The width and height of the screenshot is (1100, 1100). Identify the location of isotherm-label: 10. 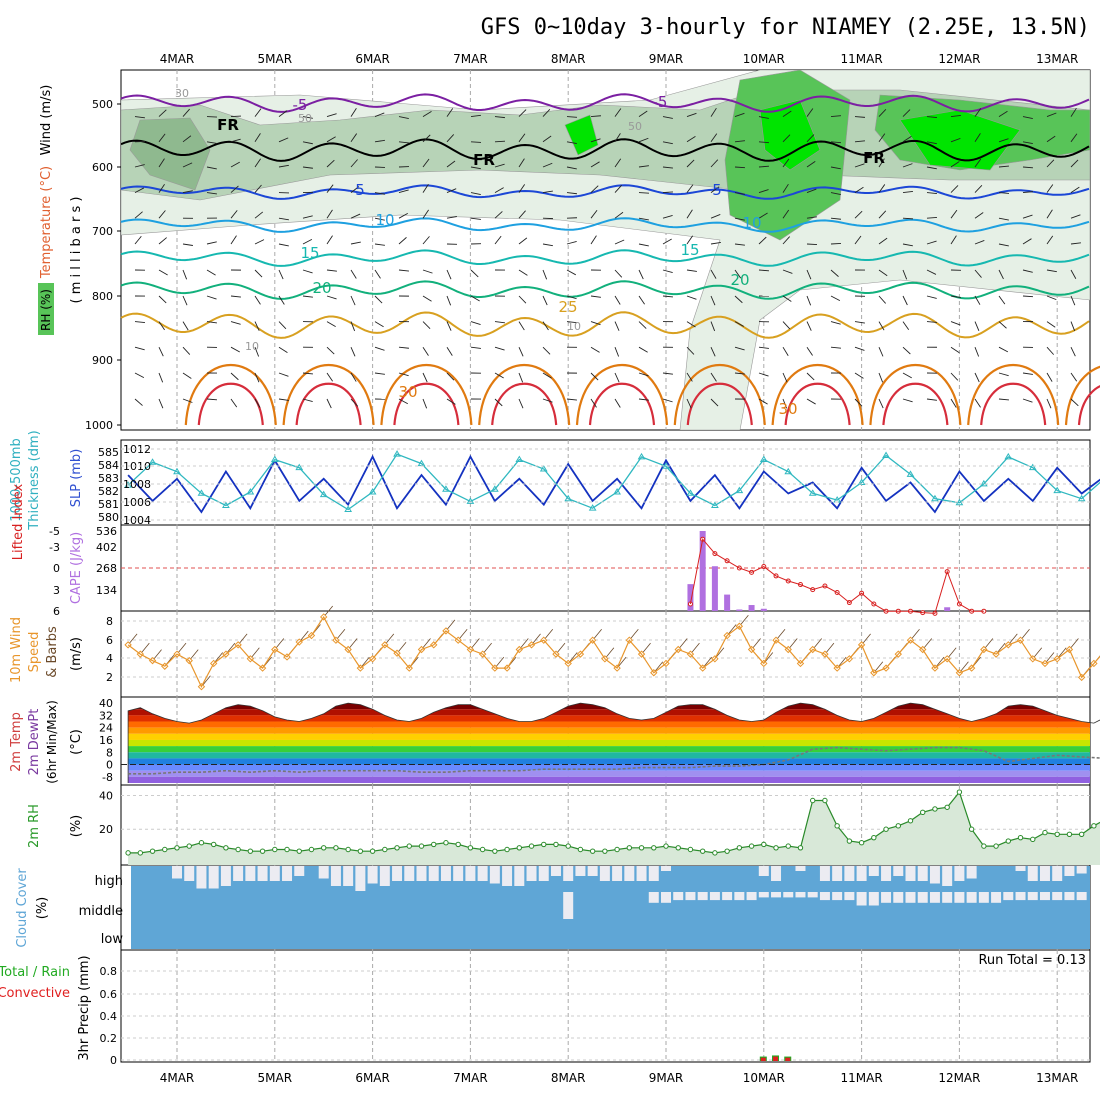
(384, 220).